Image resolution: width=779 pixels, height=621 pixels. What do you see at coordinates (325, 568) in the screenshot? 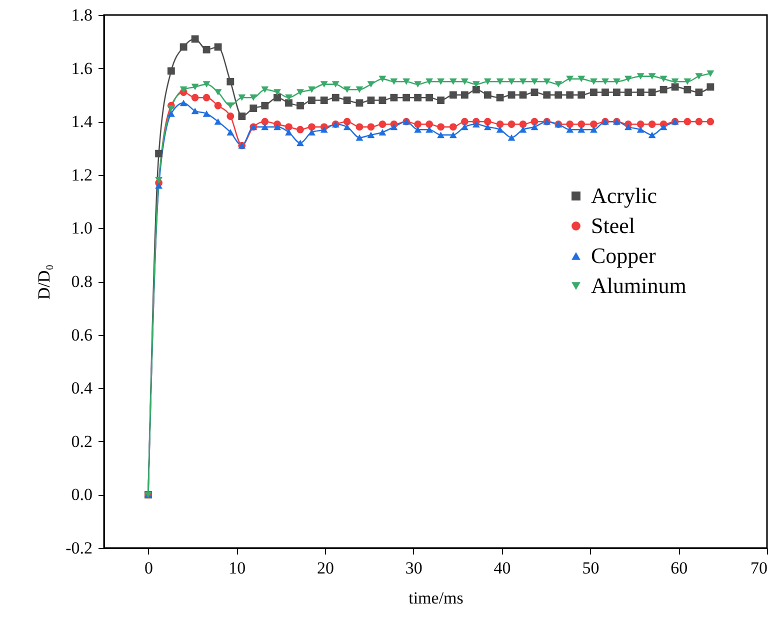
I see `x-tick-label: 20` at bounding box center [325, 568].